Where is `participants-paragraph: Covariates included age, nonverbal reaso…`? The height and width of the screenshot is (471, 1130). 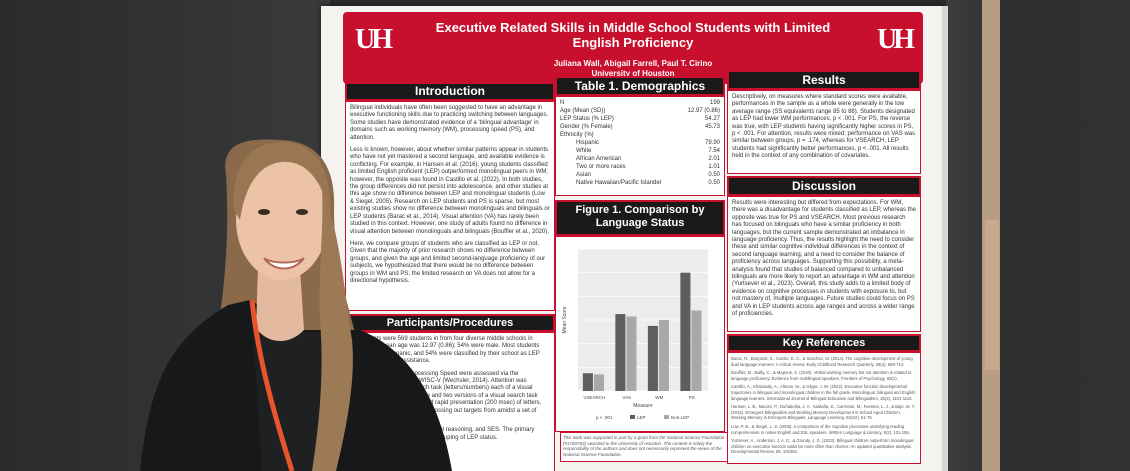
participants-paragraph: Covariates included age, nonverbal reaso… is located at coordinates (442, 434).